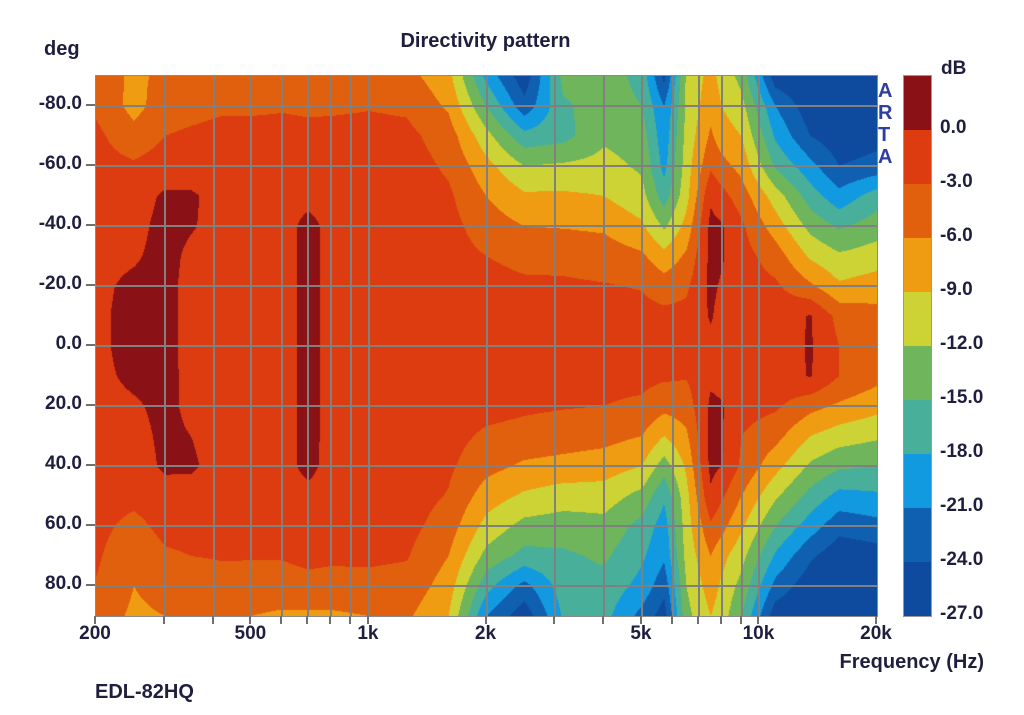 This screenshot has height=715, width=1024. Describe the element at coordinates (962, 451) in the screenshot. I see `colorbar-label: -18.0` at that location.